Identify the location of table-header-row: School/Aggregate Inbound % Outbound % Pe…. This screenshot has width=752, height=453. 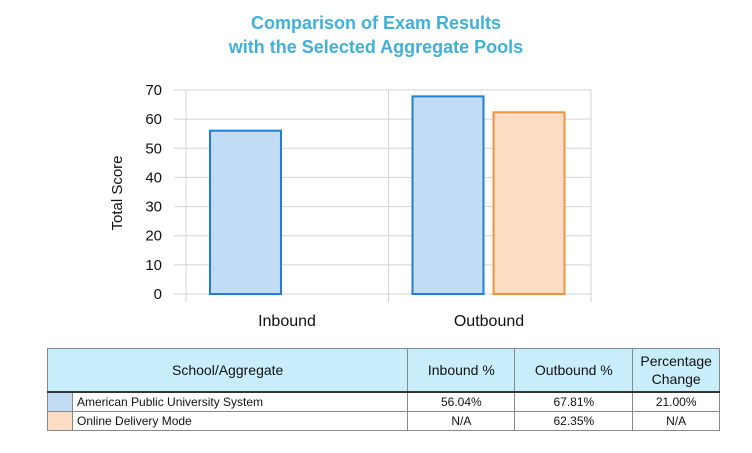
(383, 370).